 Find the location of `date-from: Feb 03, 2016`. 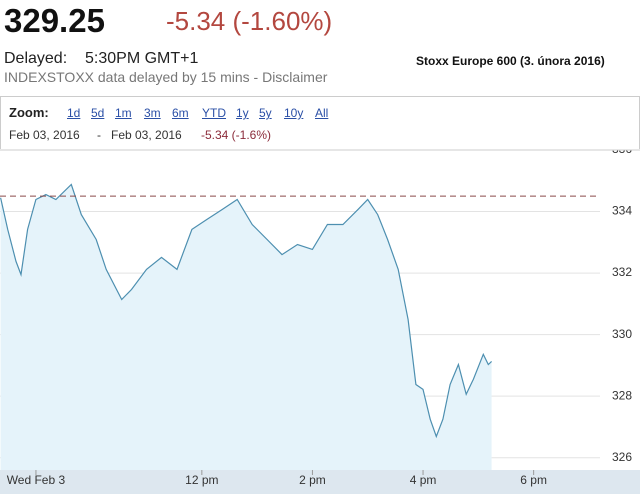

date-from: Feb 03, 2016 is located at coordinates (44, 135).